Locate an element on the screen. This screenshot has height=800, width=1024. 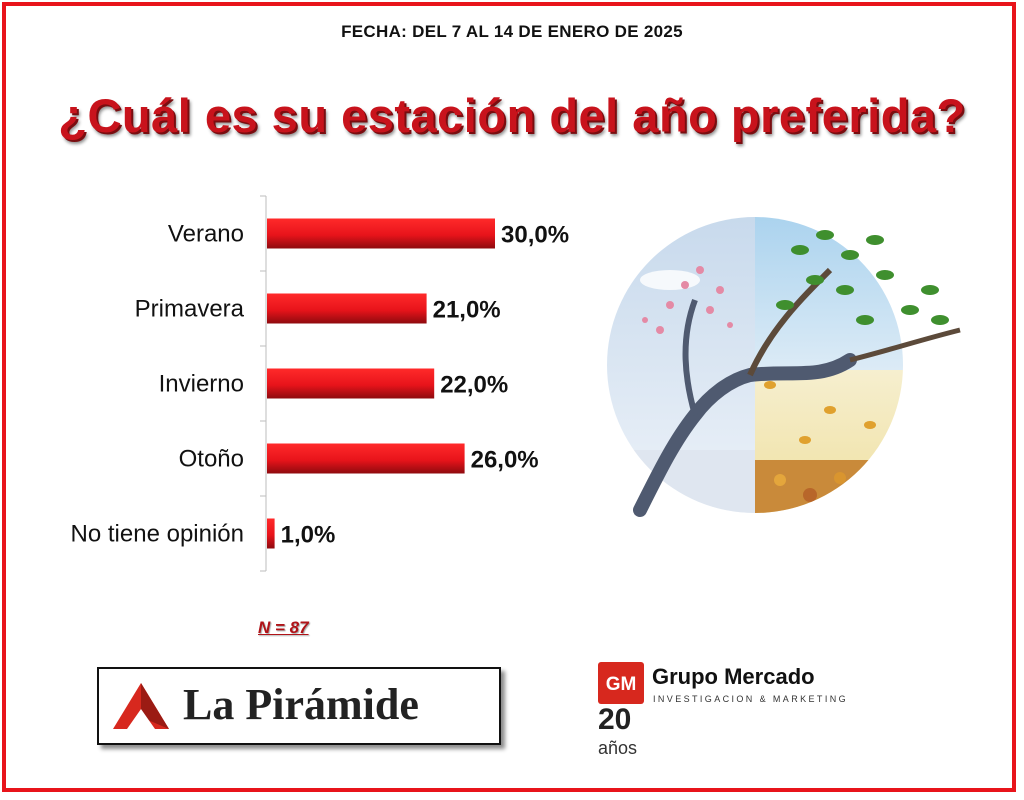
svg-text: GM is located at coordinates (621, 684).